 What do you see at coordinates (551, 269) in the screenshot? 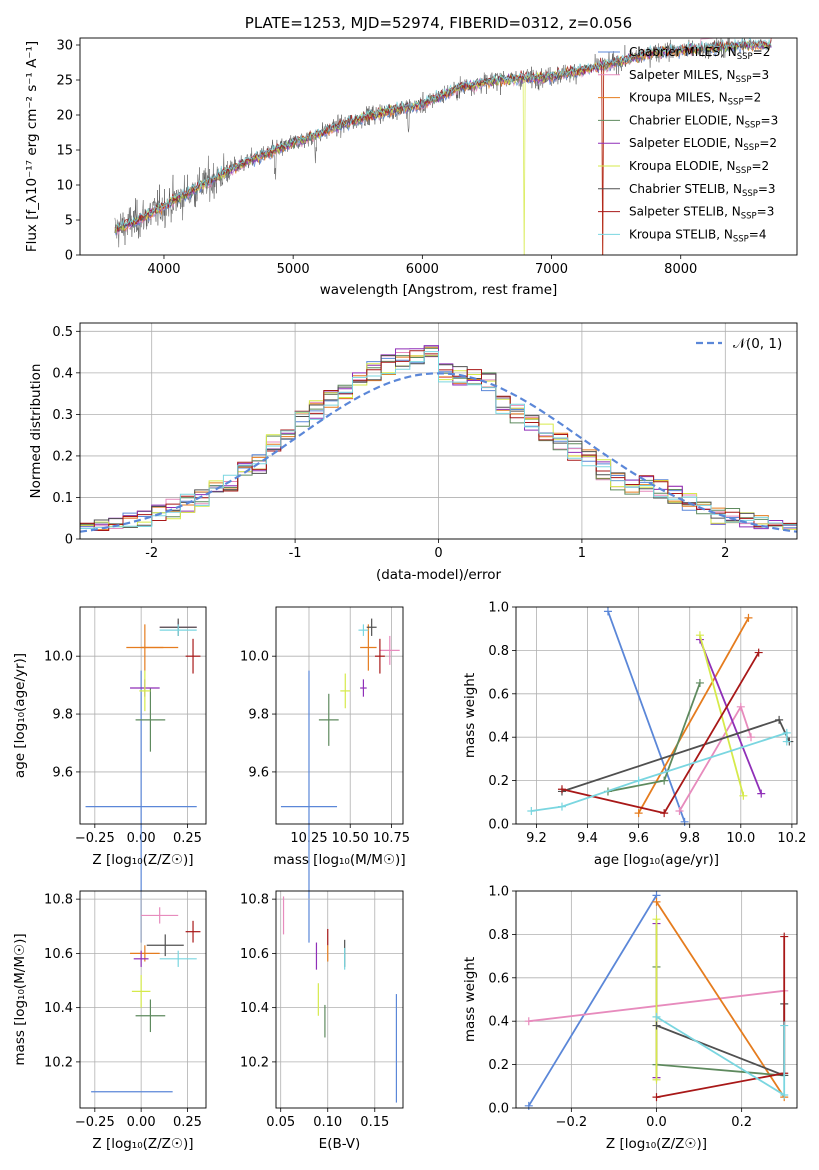
I see `x-tick-label: 7000` at bounding box center [551, 269].